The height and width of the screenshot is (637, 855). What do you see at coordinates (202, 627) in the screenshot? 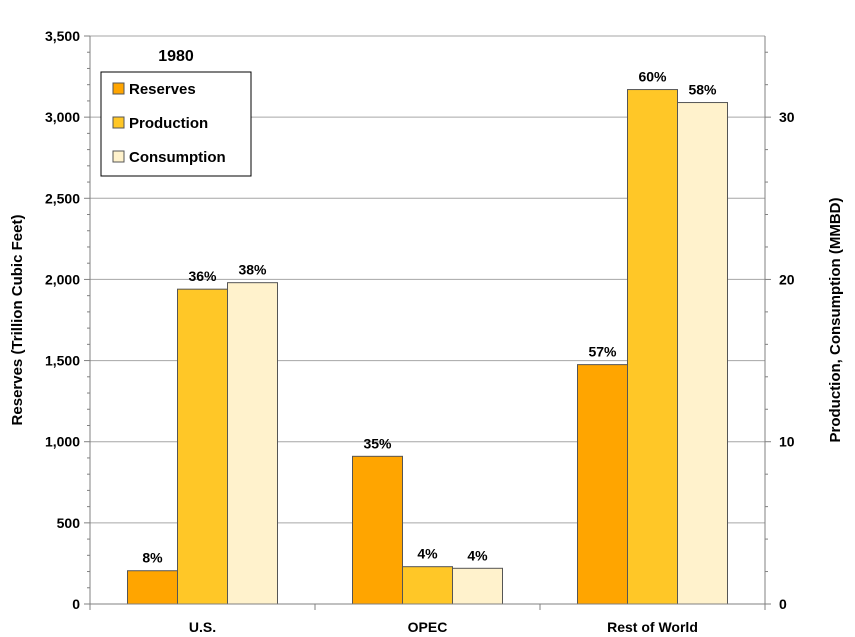
I see `x-tick-label: U.S.` at bounding box center [202, 627].